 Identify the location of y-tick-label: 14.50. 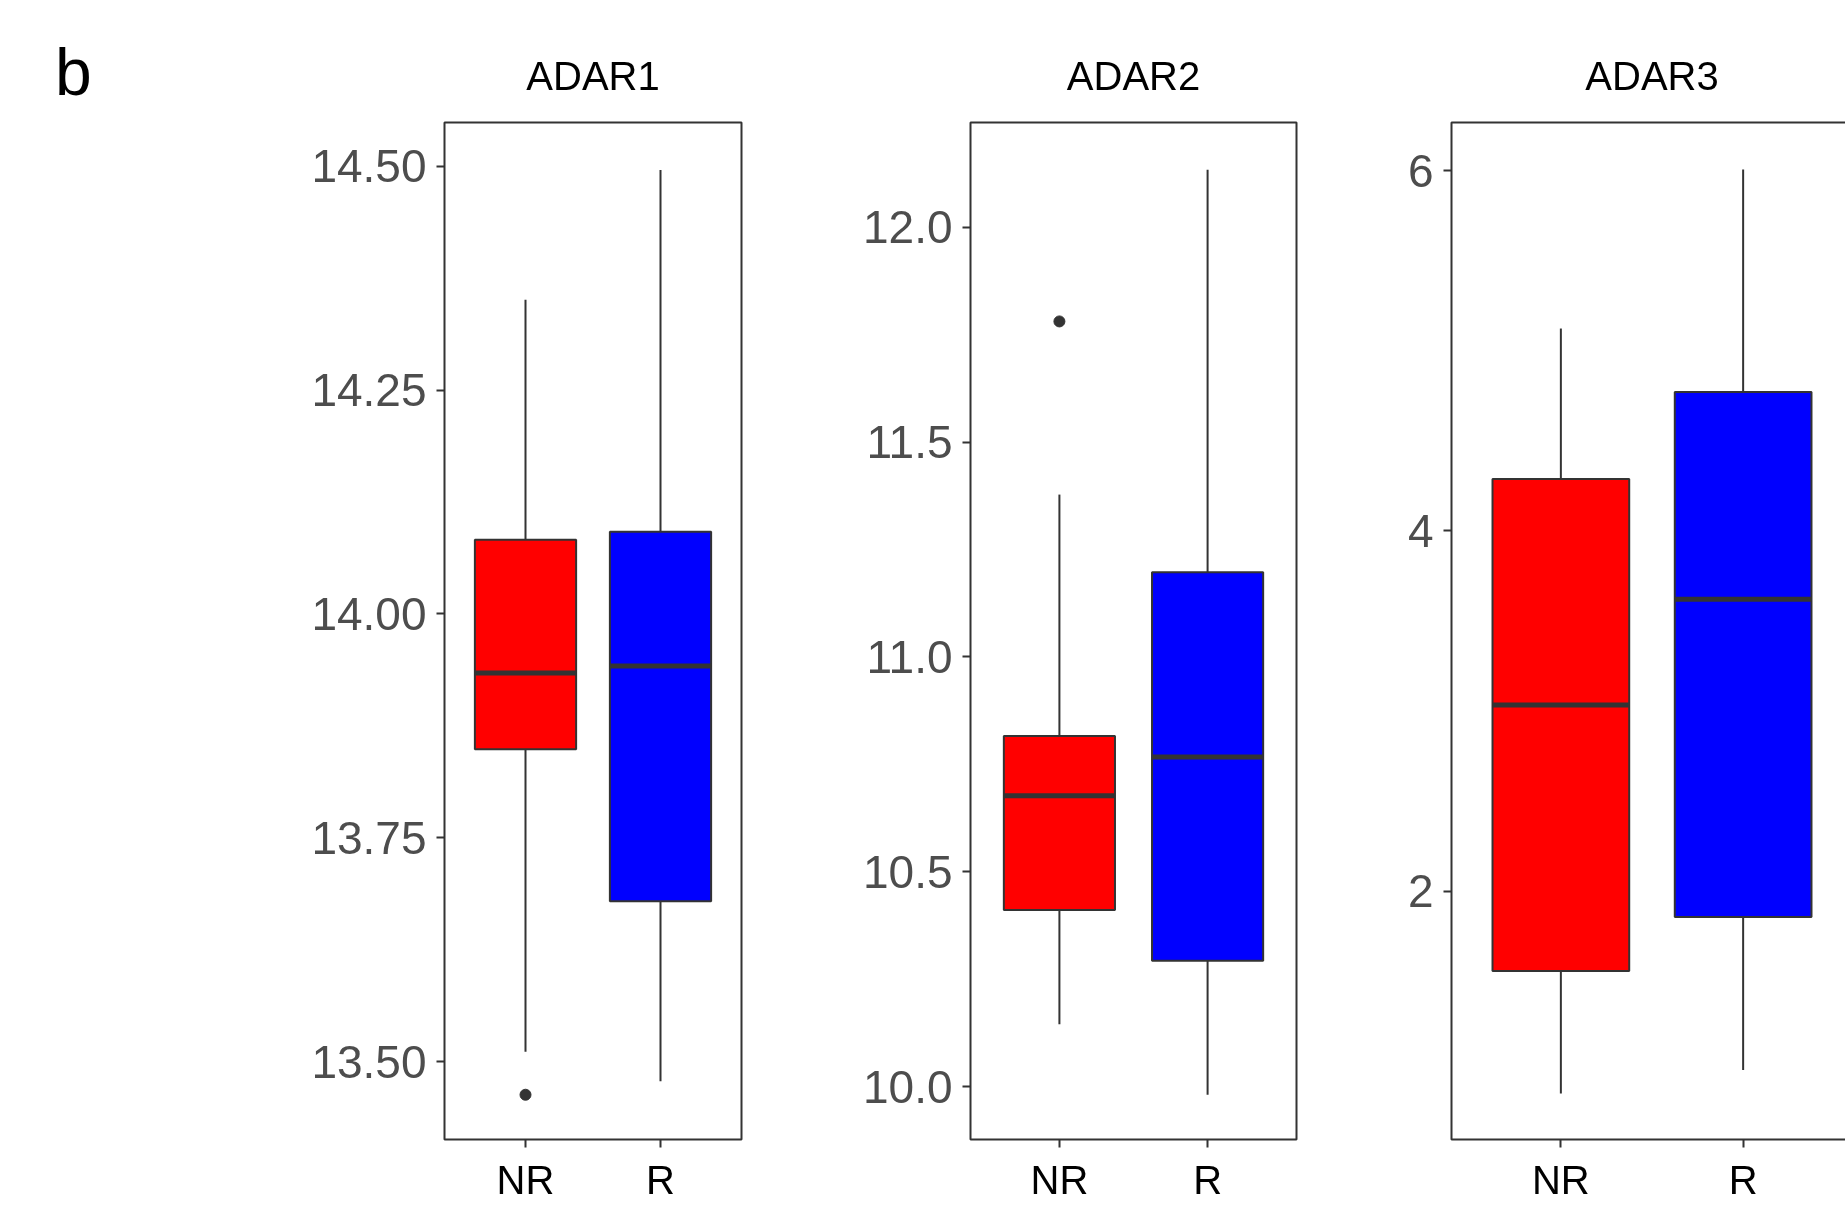
(369, 166).